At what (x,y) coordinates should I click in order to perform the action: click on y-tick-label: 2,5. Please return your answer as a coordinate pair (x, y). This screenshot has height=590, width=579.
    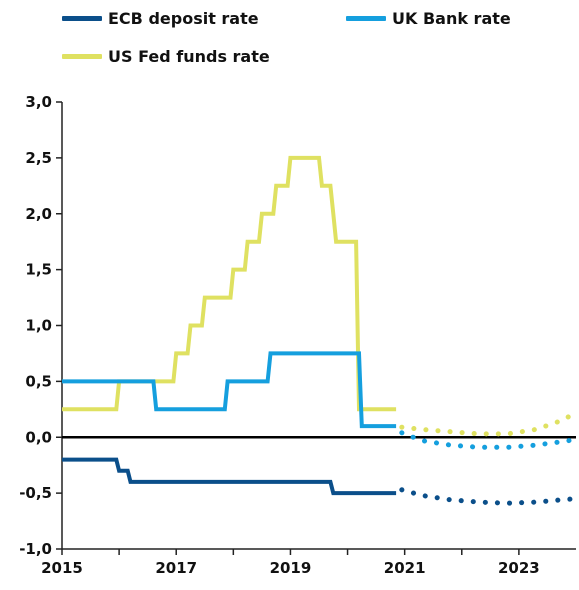
    Looking at the image, I should click on (38, 158).